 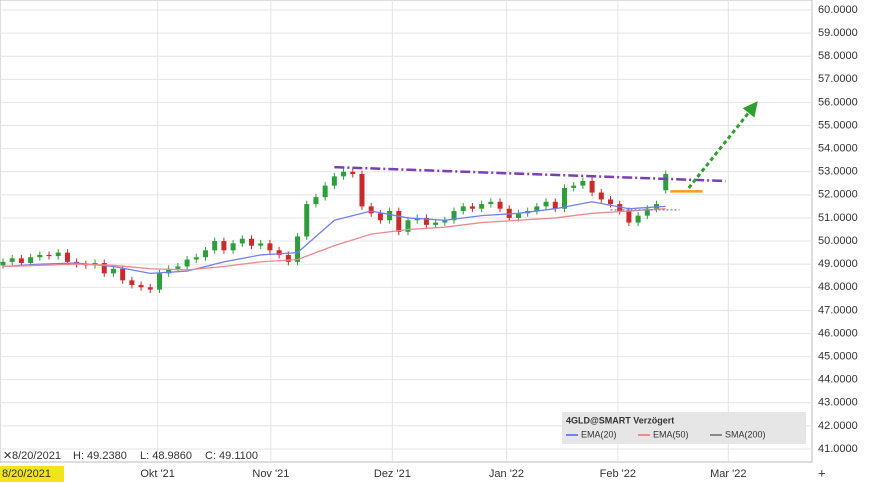 What do you see at coordinates (838, 10) in the screenshot?
I see `y-tick-label: 60.0000` at bounding box center [838, 10].